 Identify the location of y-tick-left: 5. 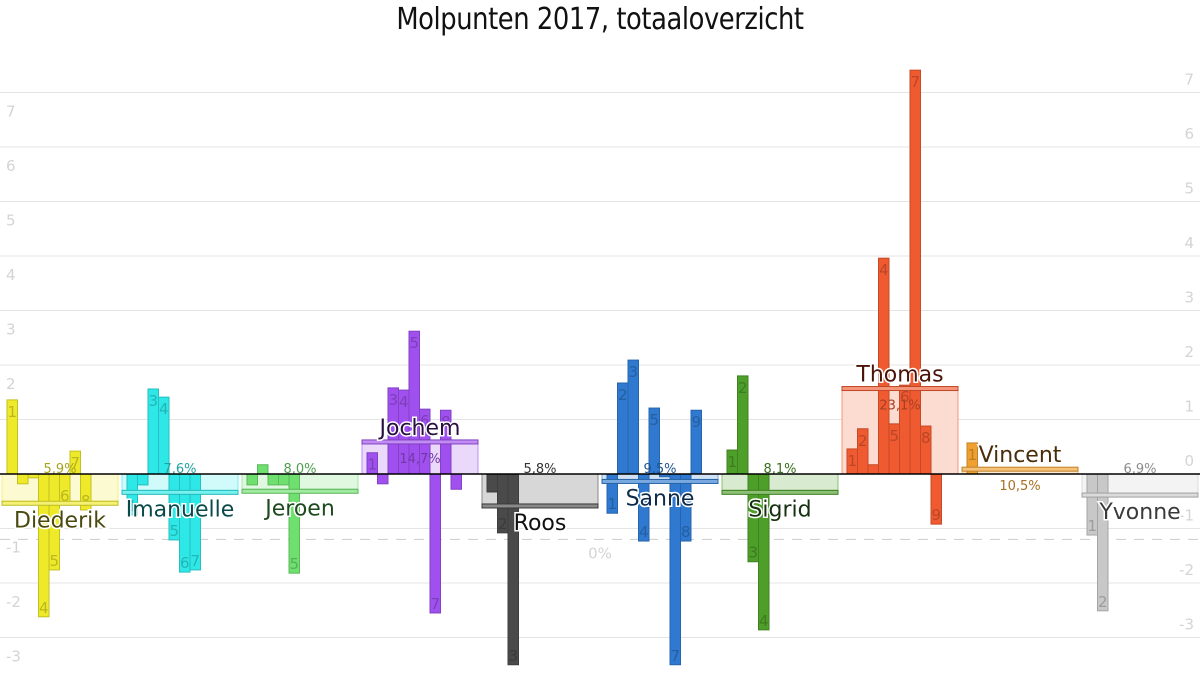
(11, 221).